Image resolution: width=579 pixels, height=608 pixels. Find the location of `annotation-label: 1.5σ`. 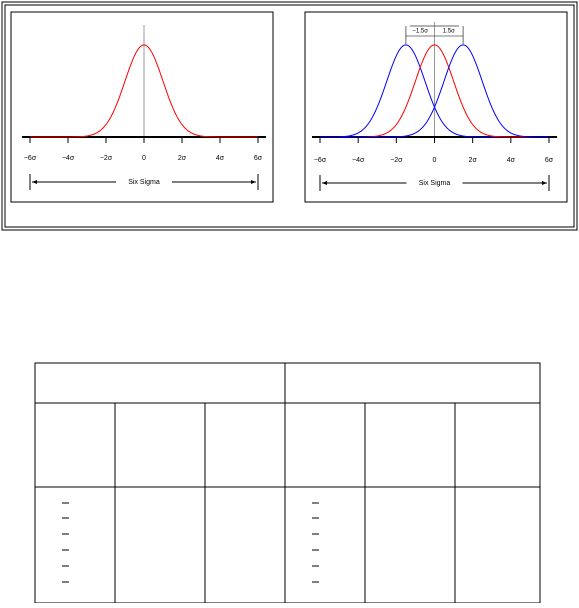

annotation-label: 1.5σ is located at coordinates (449, 32).